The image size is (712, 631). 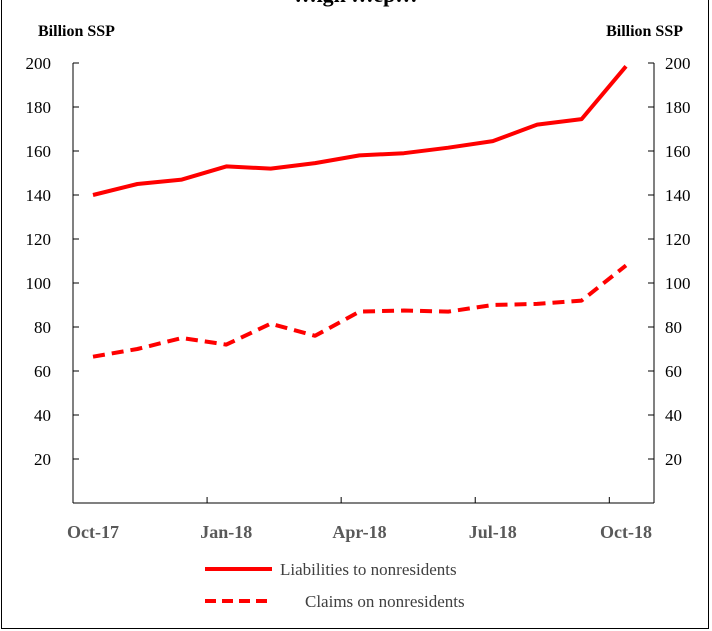 What do you see at coordinates (678, 283) in the screenshot?
I see `y-tick-label-right: 100` at bounding box center [678, 283].